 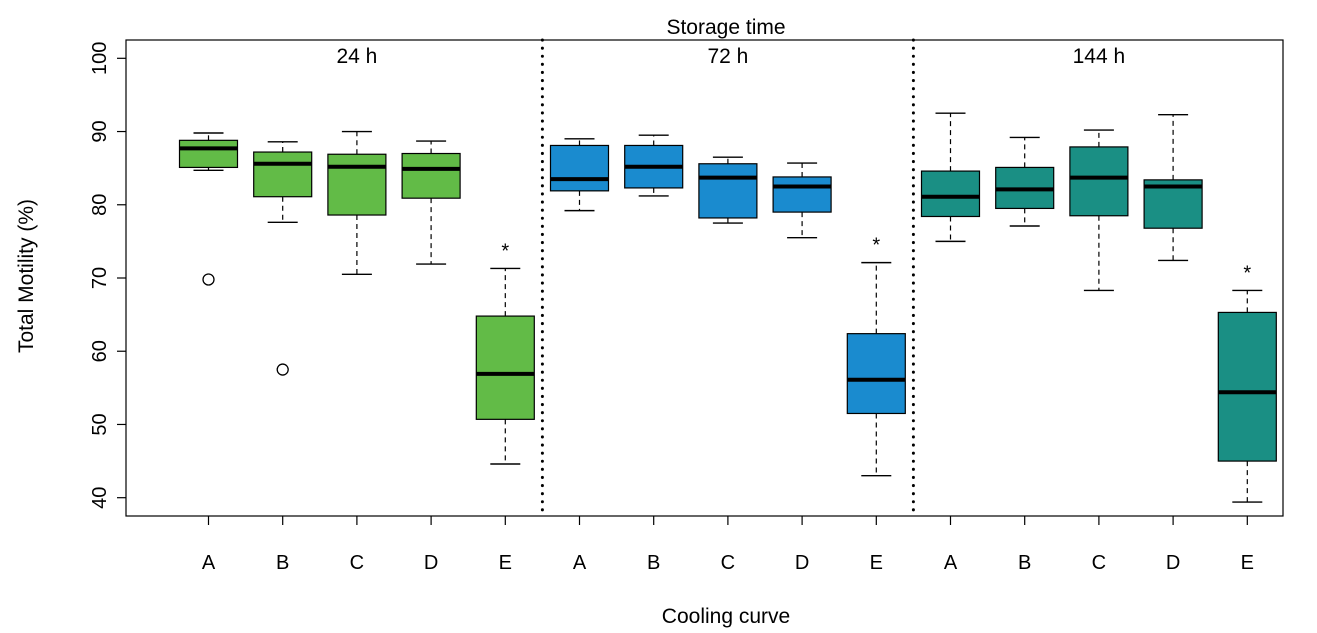 What do you see at coordinates (356, 56) in the screenshot?
I see `group-label: 24 h` at bounding box center [356, 56].